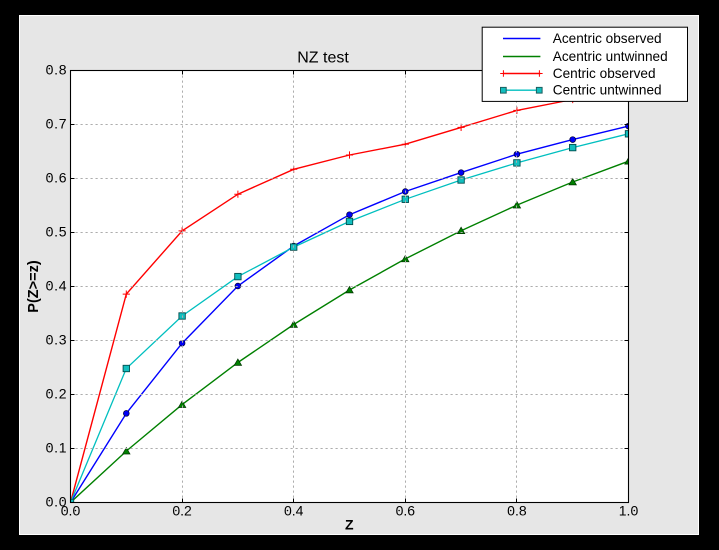  Describe the element at coordinates (349, 524) in the screenshot. I see `svg-text: Z` at that location.